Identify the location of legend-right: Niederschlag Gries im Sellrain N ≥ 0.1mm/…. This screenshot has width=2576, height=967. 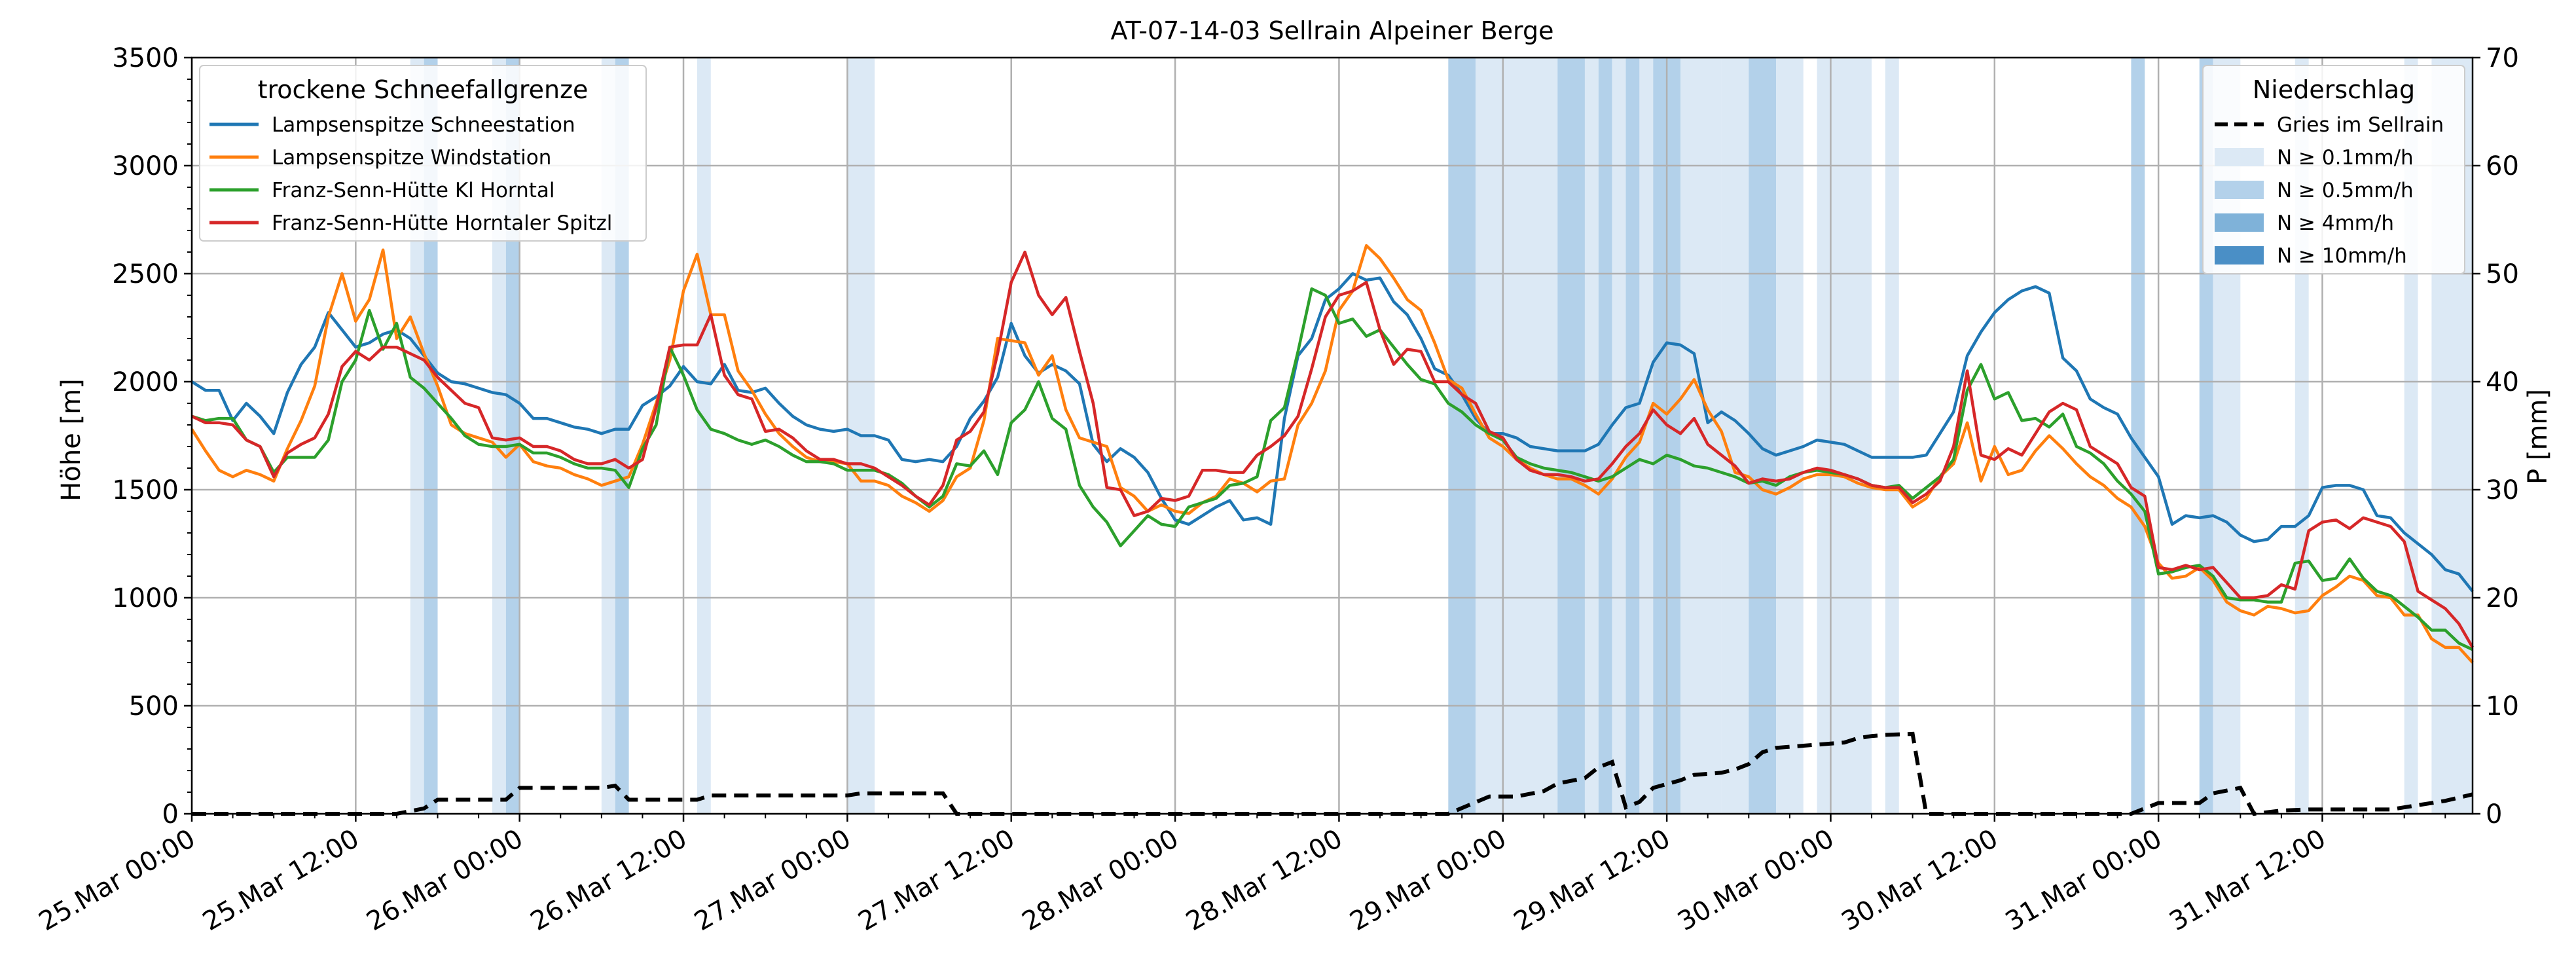
(2333, 170).